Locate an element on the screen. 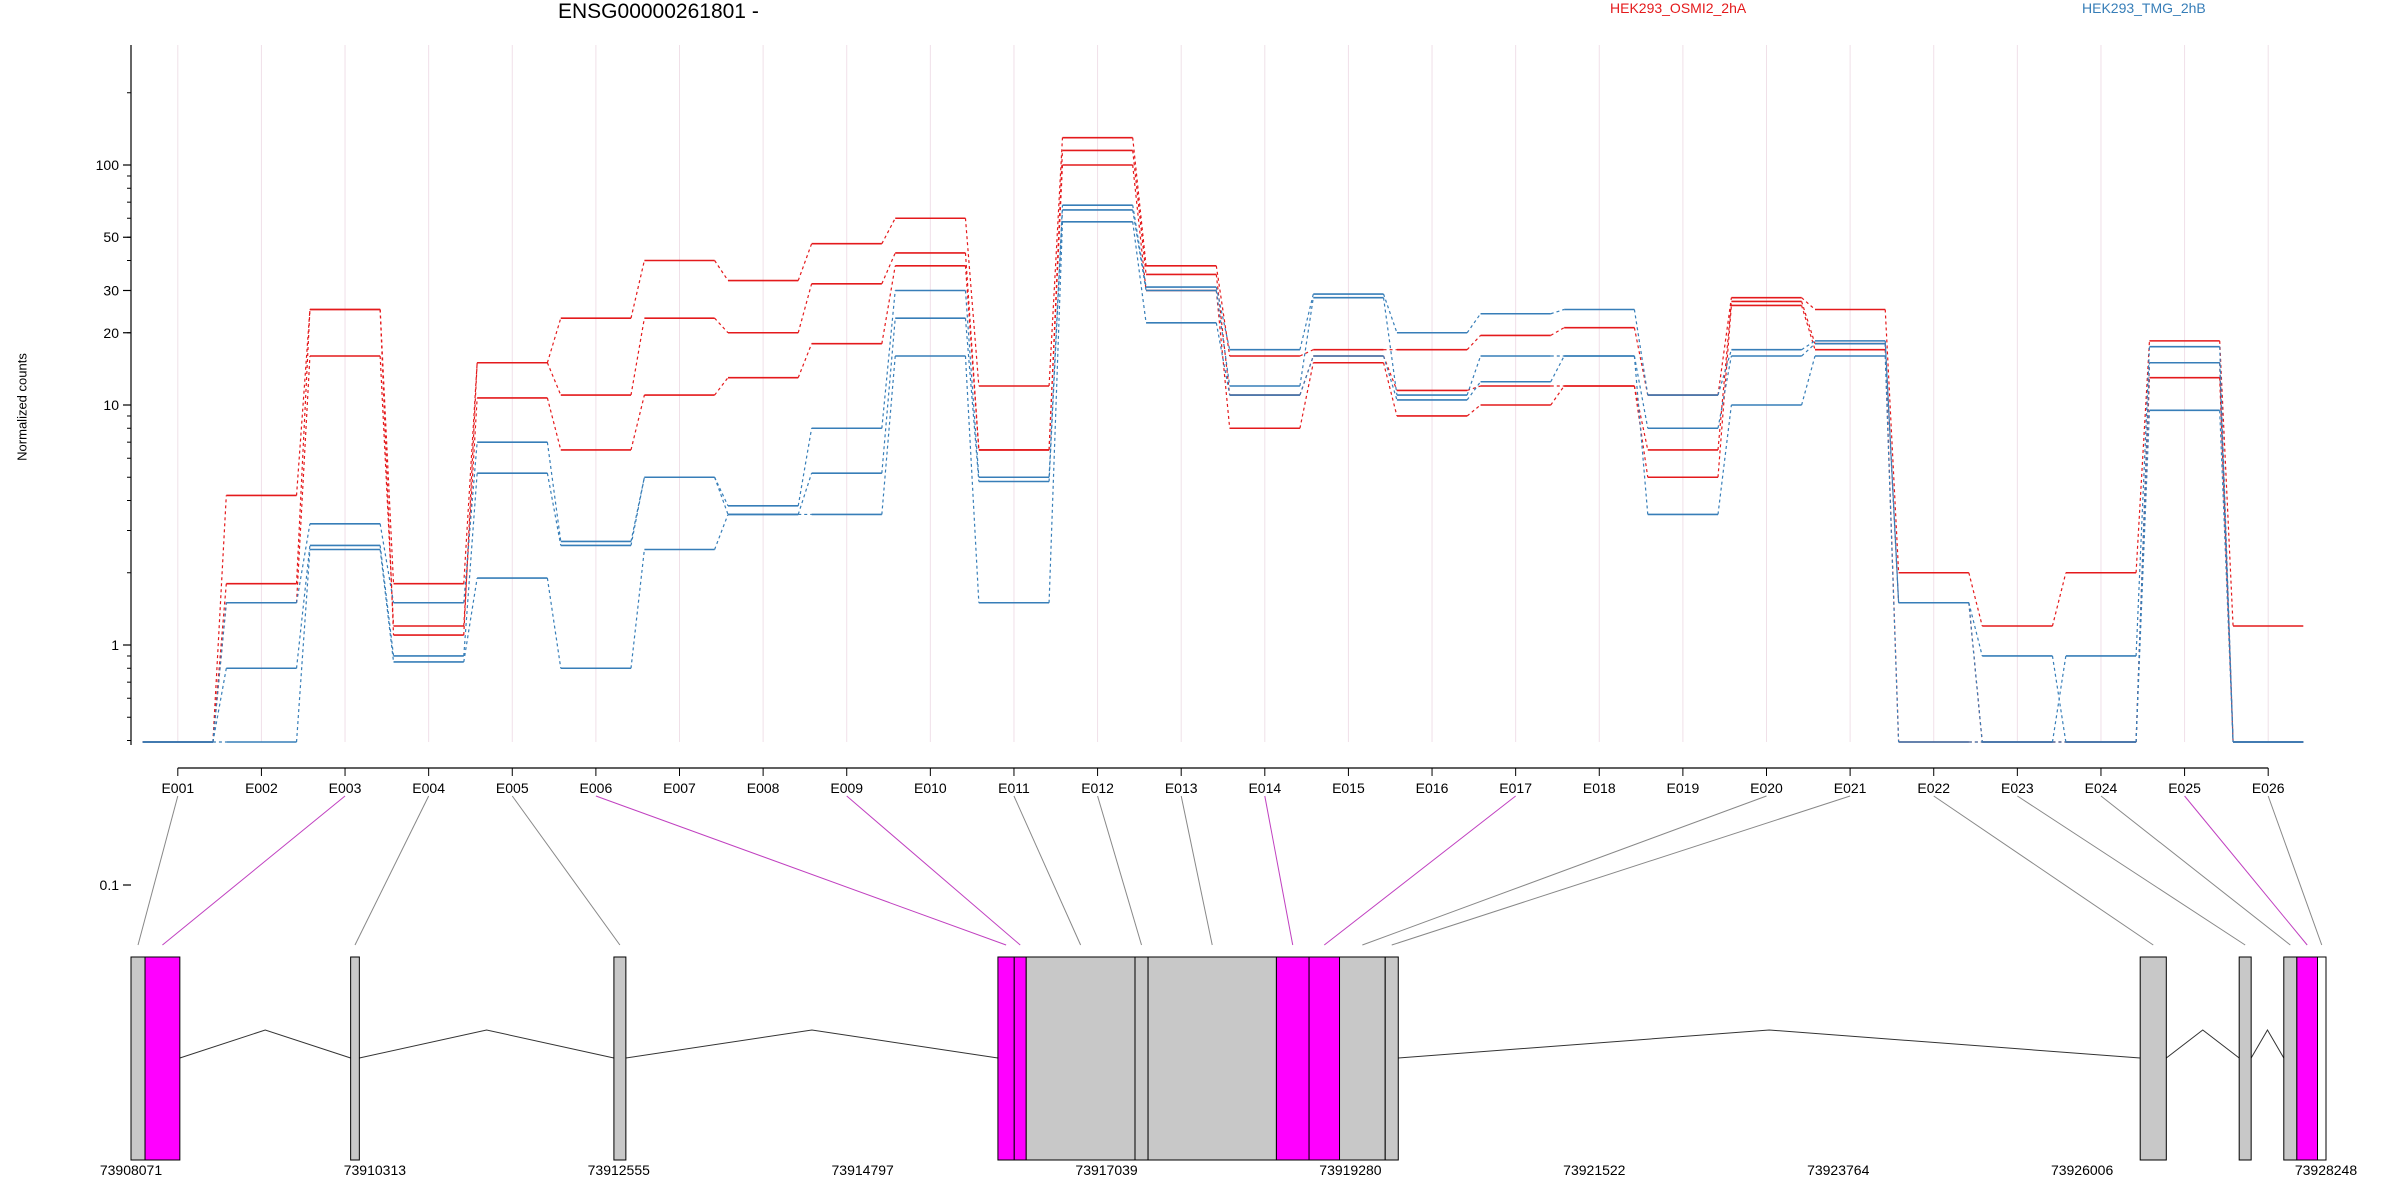 This screenshot has width=2400, height=1200. x-tick-label: E010 is located at coordinates (930, 788).